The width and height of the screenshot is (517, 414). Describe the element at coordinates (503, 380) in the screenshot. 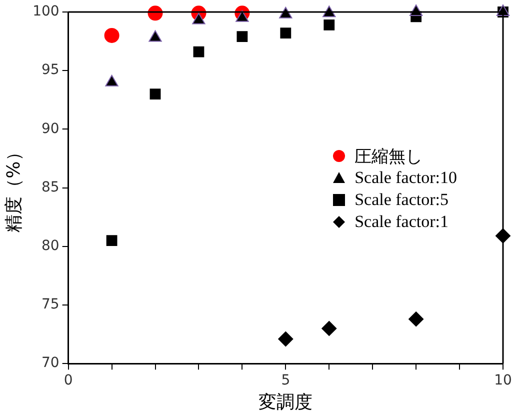

I see `x-tick-label: 10` at that location.